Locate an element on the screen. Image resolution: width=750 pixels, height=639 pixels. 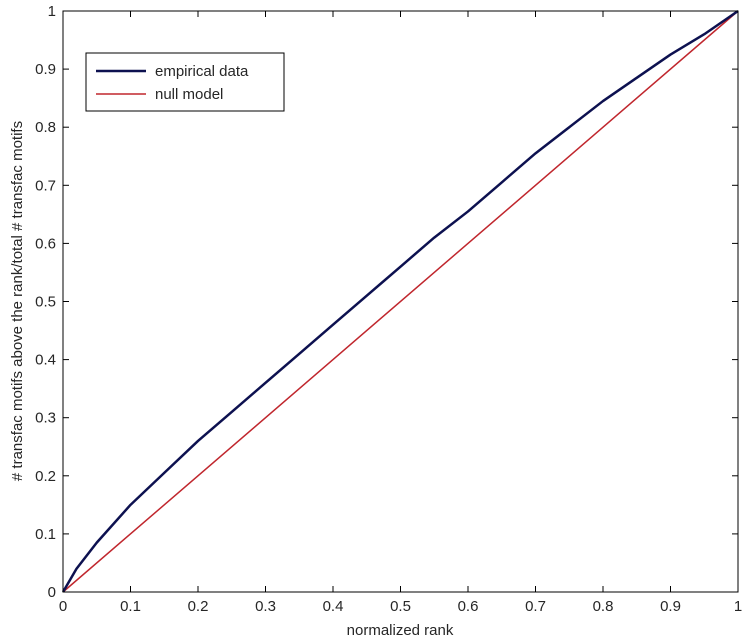
legend: empirical data null model is located at coordinates (185, 82).